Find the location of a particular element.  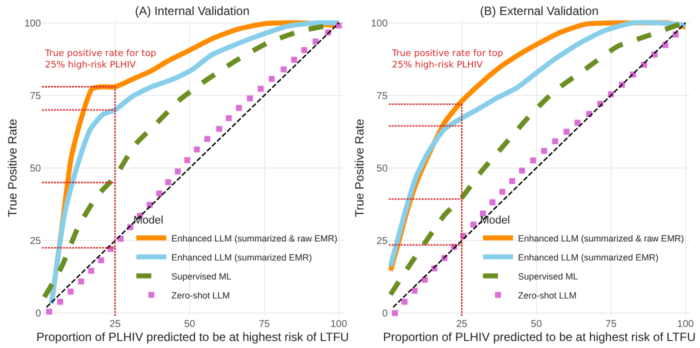

chart-title: (B) External Validation is located at coordinates (539, 11).